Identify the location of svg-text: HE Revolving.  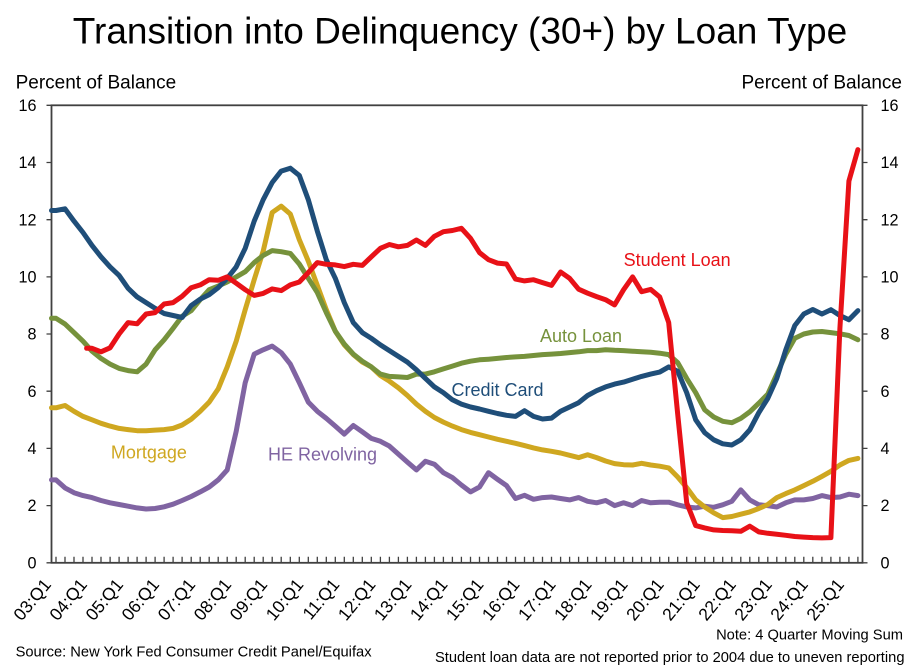
(322, 455).